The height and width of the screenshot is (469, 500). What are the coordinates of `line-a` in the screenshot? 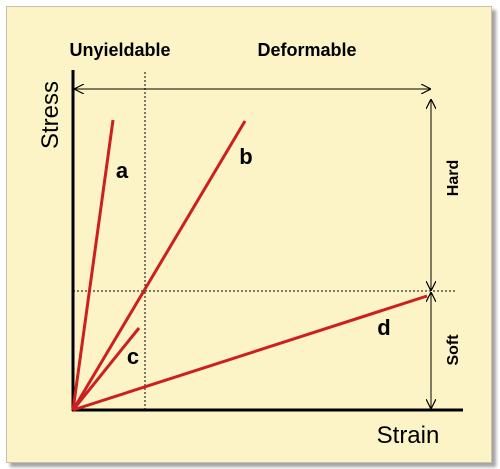 It's located at (93, 265).